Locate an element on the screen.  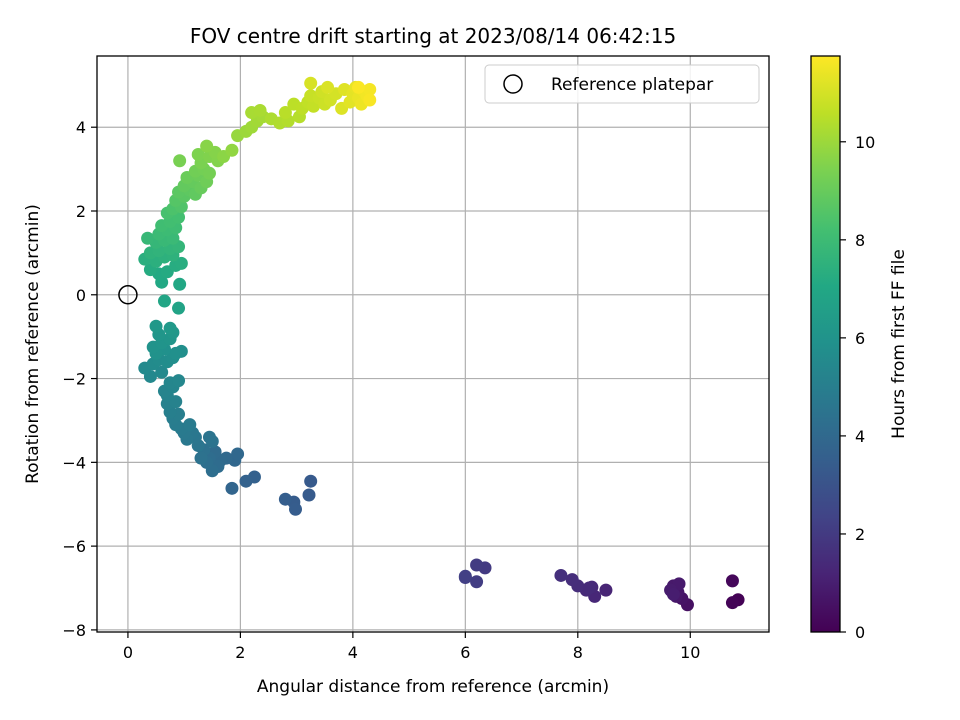
legend: Reference platepar is located at coordinates (622, 84).